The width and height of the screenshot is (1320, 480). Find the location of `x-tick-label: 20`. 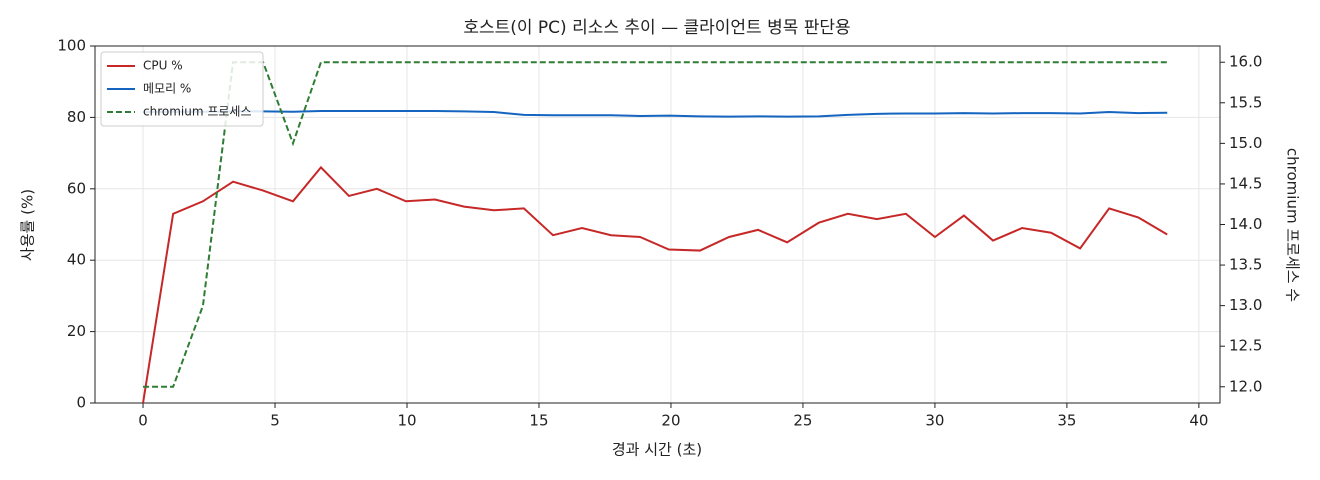

x-tick-label: 20 is located at coordinates (670, 421).